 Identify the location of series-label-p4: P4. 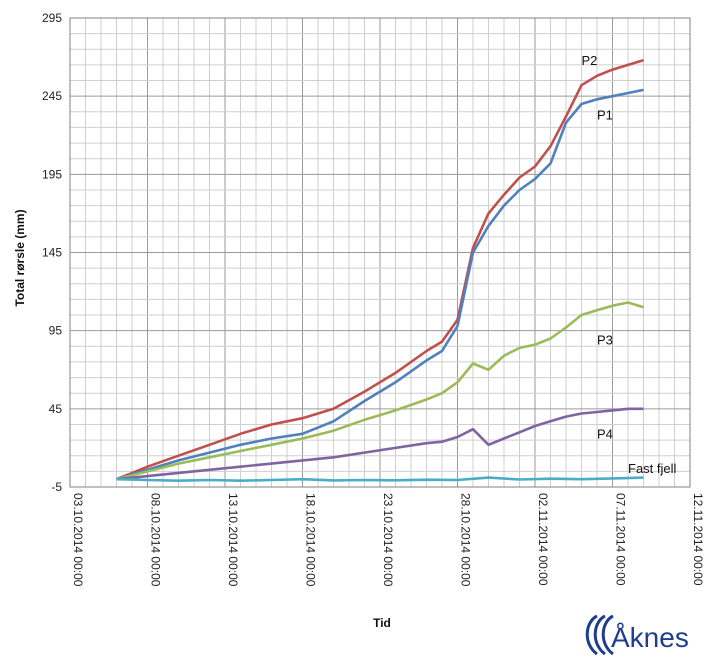
(605, 434).